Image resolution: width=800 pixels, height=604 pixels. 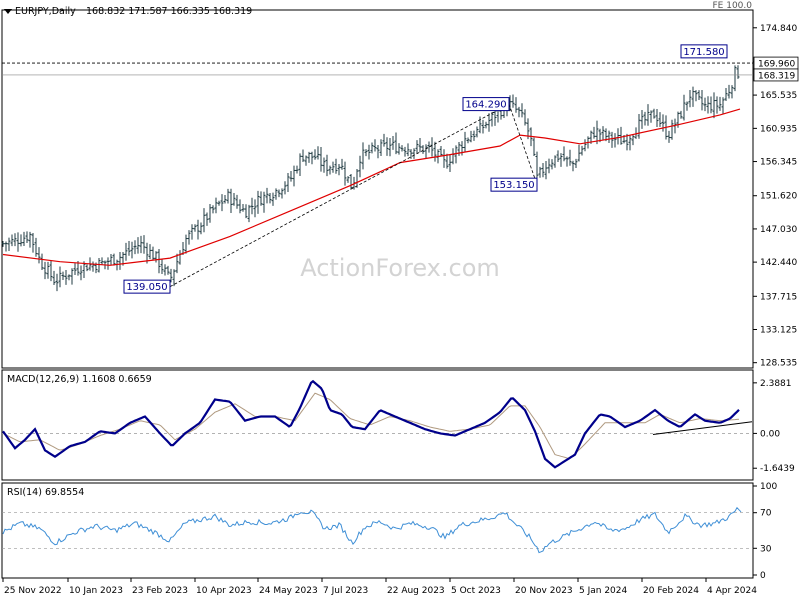 I want to click on annotation-label: 153.150, so click(x=513, y=185).